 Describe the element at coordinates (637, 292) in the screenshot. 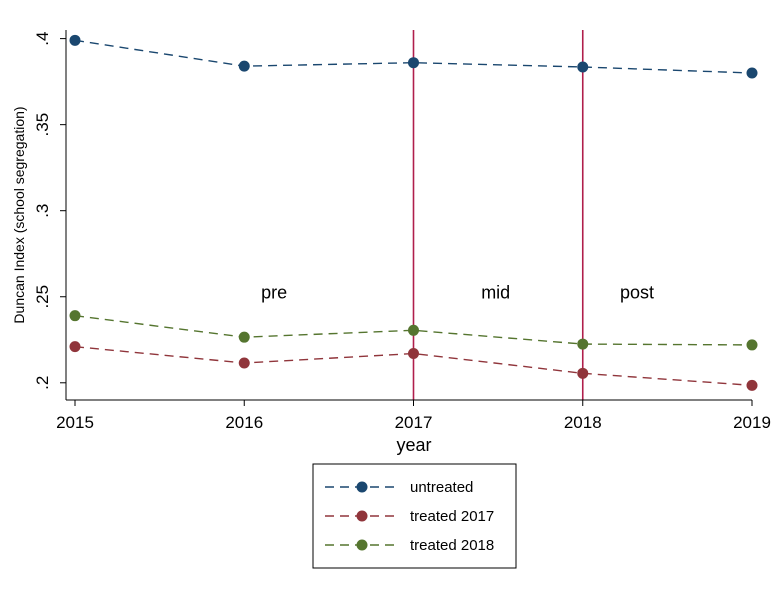

I see `phase-label-post: post` at that location.